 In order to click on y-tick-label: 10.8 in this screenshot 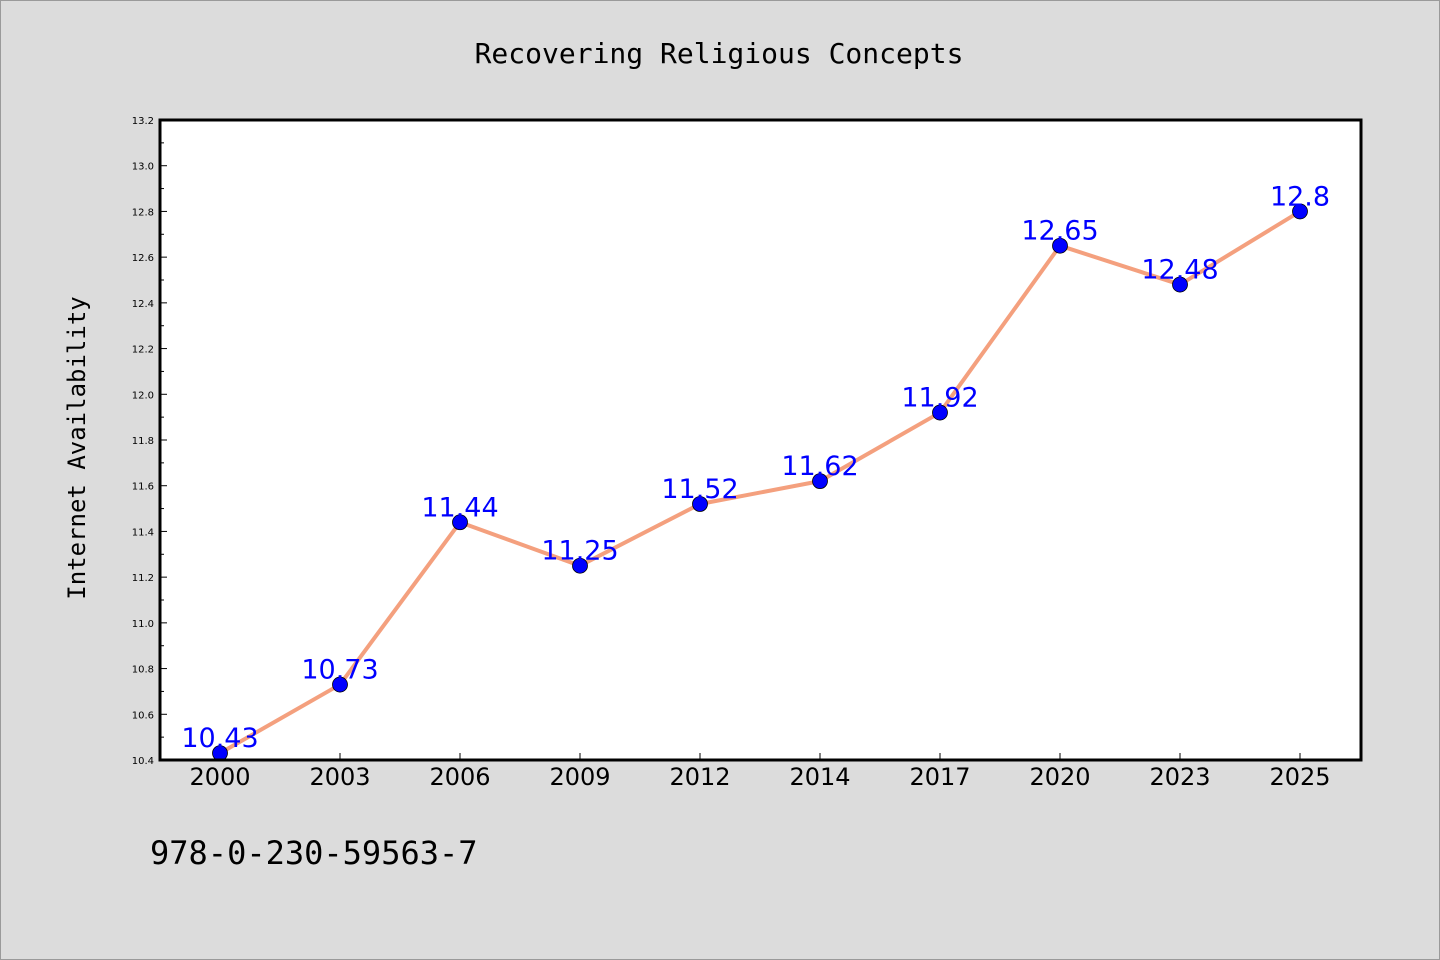, I will do `click(143, 670)`.